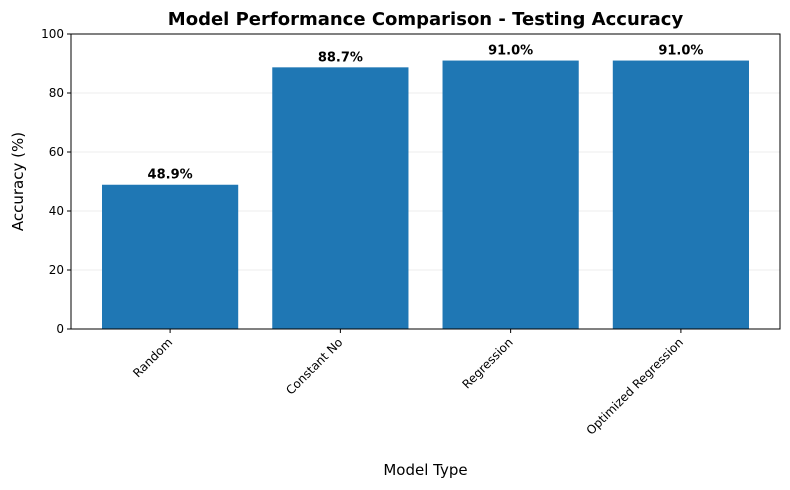 This screenshot has height=490, width=790. I want to click on y-tick-label: 80, so click(56, 93).